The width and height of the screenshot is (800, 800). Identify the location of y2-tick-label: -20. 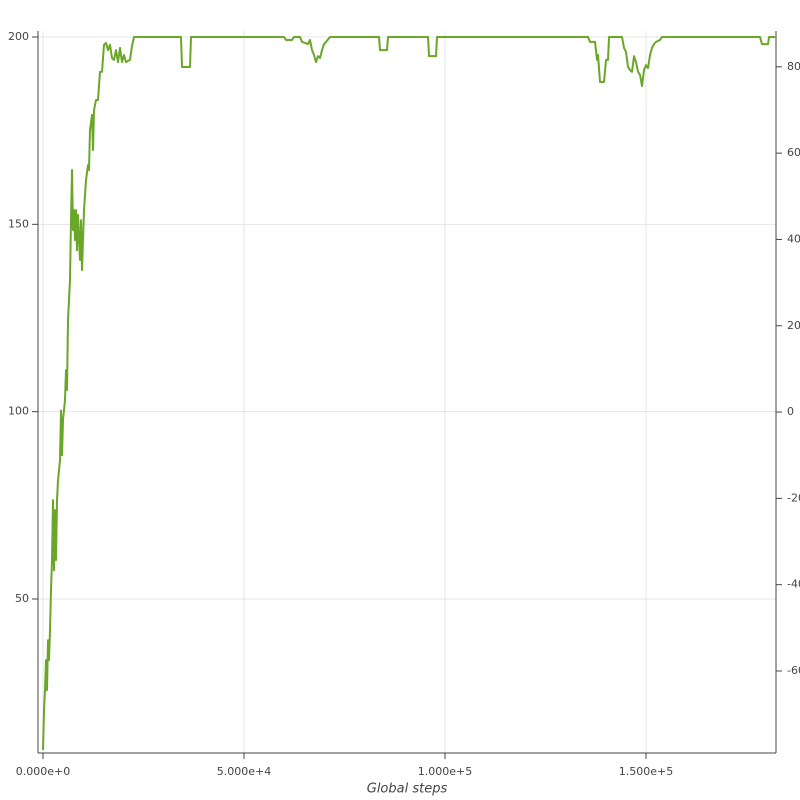
(793, 497).